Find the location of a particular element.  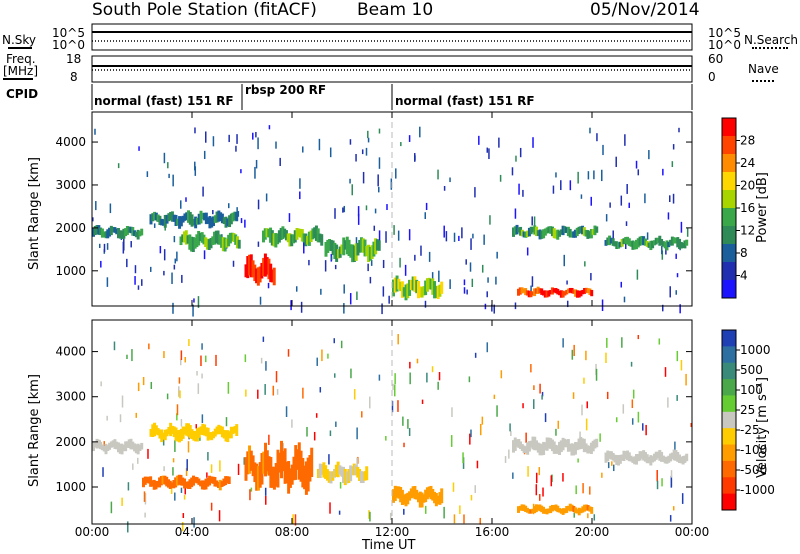

velocity-colorbar-tick-label: -25 is located at coordinates (750, 430).